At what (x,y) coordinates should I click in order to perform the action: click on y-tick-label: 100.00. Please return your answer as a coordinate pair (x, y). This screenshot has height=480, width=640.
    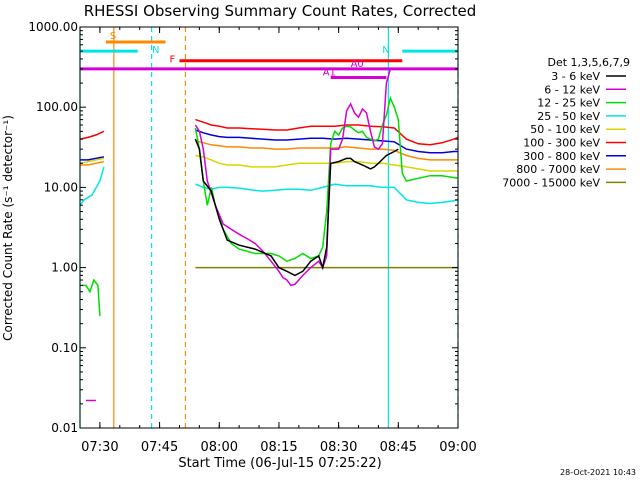
    Looking at the image, I should click on (57, 107).